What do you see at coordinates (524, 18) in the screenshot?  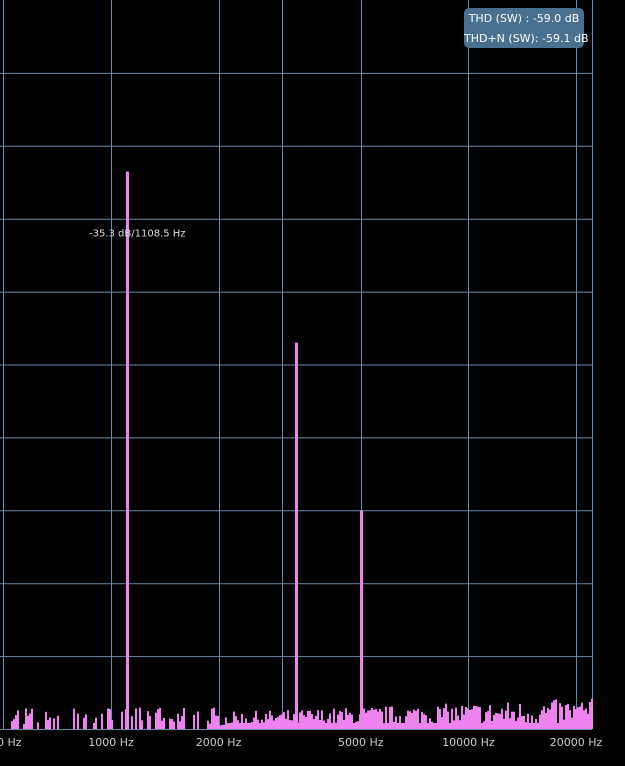 I see `thd-value: THD (SW) : -59.0 dB` at bounding box center [524, 18].